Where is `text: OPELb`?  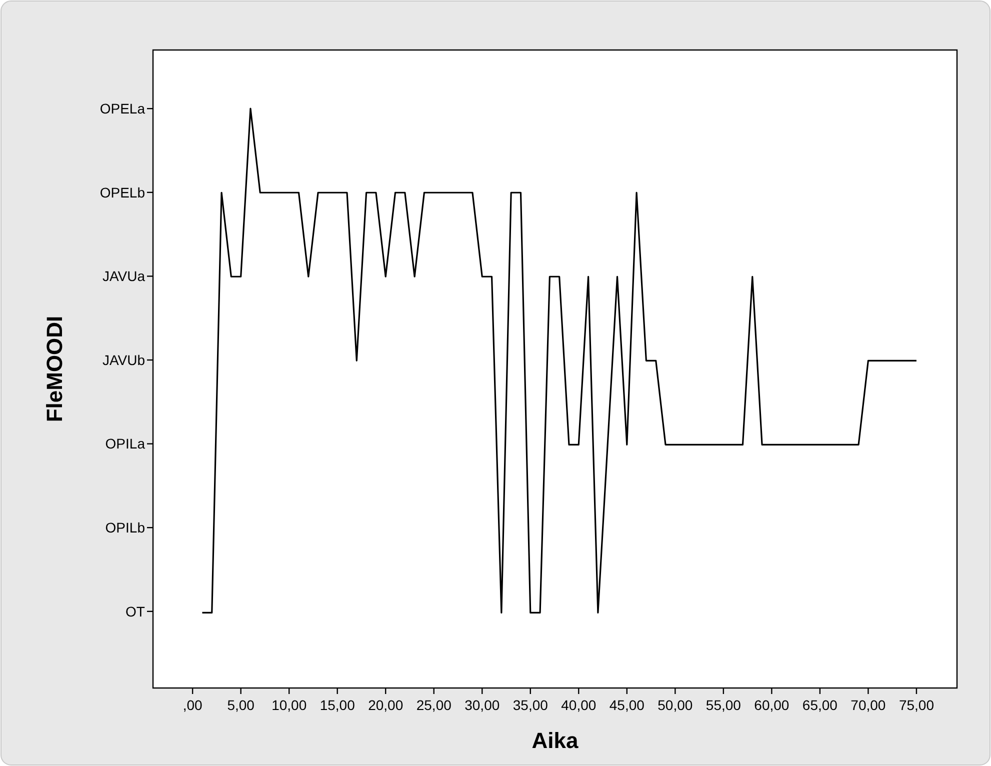
text: OPELb is located at coordinates (123, 192).